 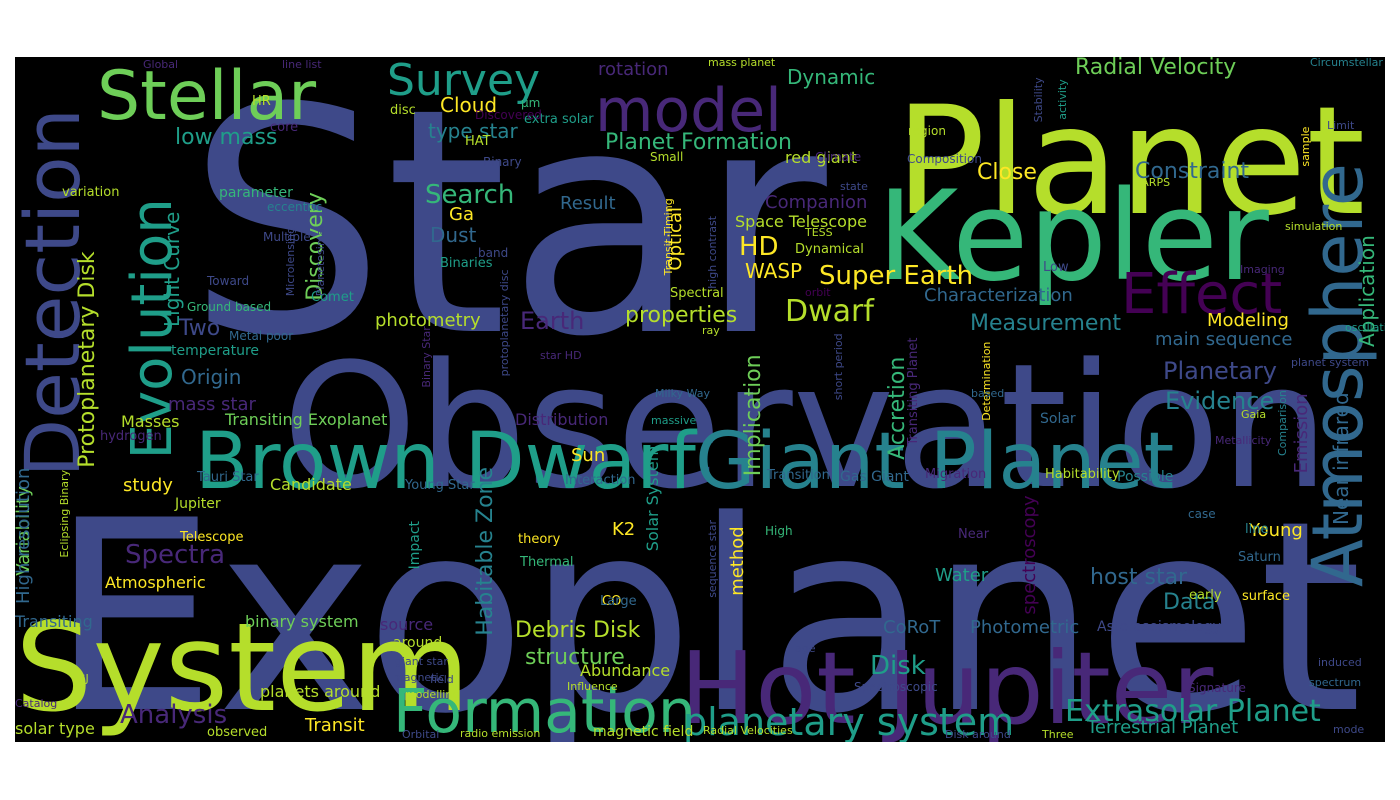 What do you see at coordinates (1139, 577) in the screenshot?
I see `cloud-word-host-star: host star` at bounding box center [1139, 577].